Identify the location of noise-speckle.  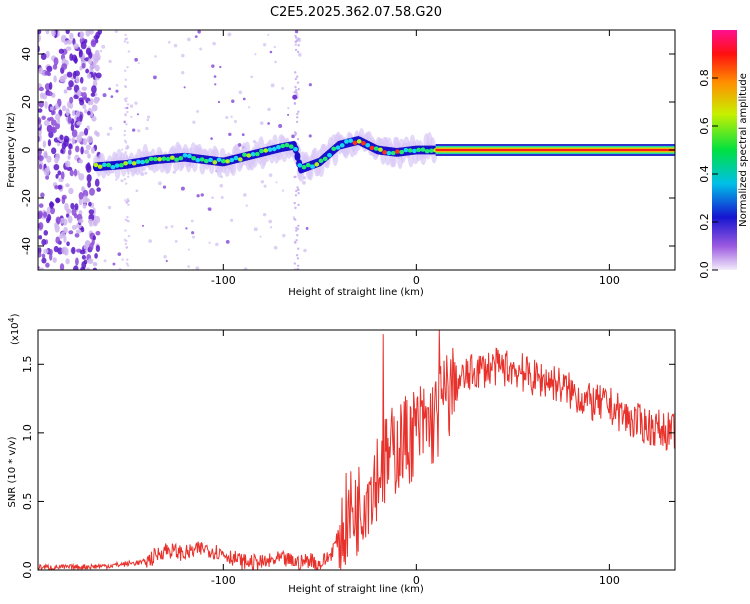
(175, 150).